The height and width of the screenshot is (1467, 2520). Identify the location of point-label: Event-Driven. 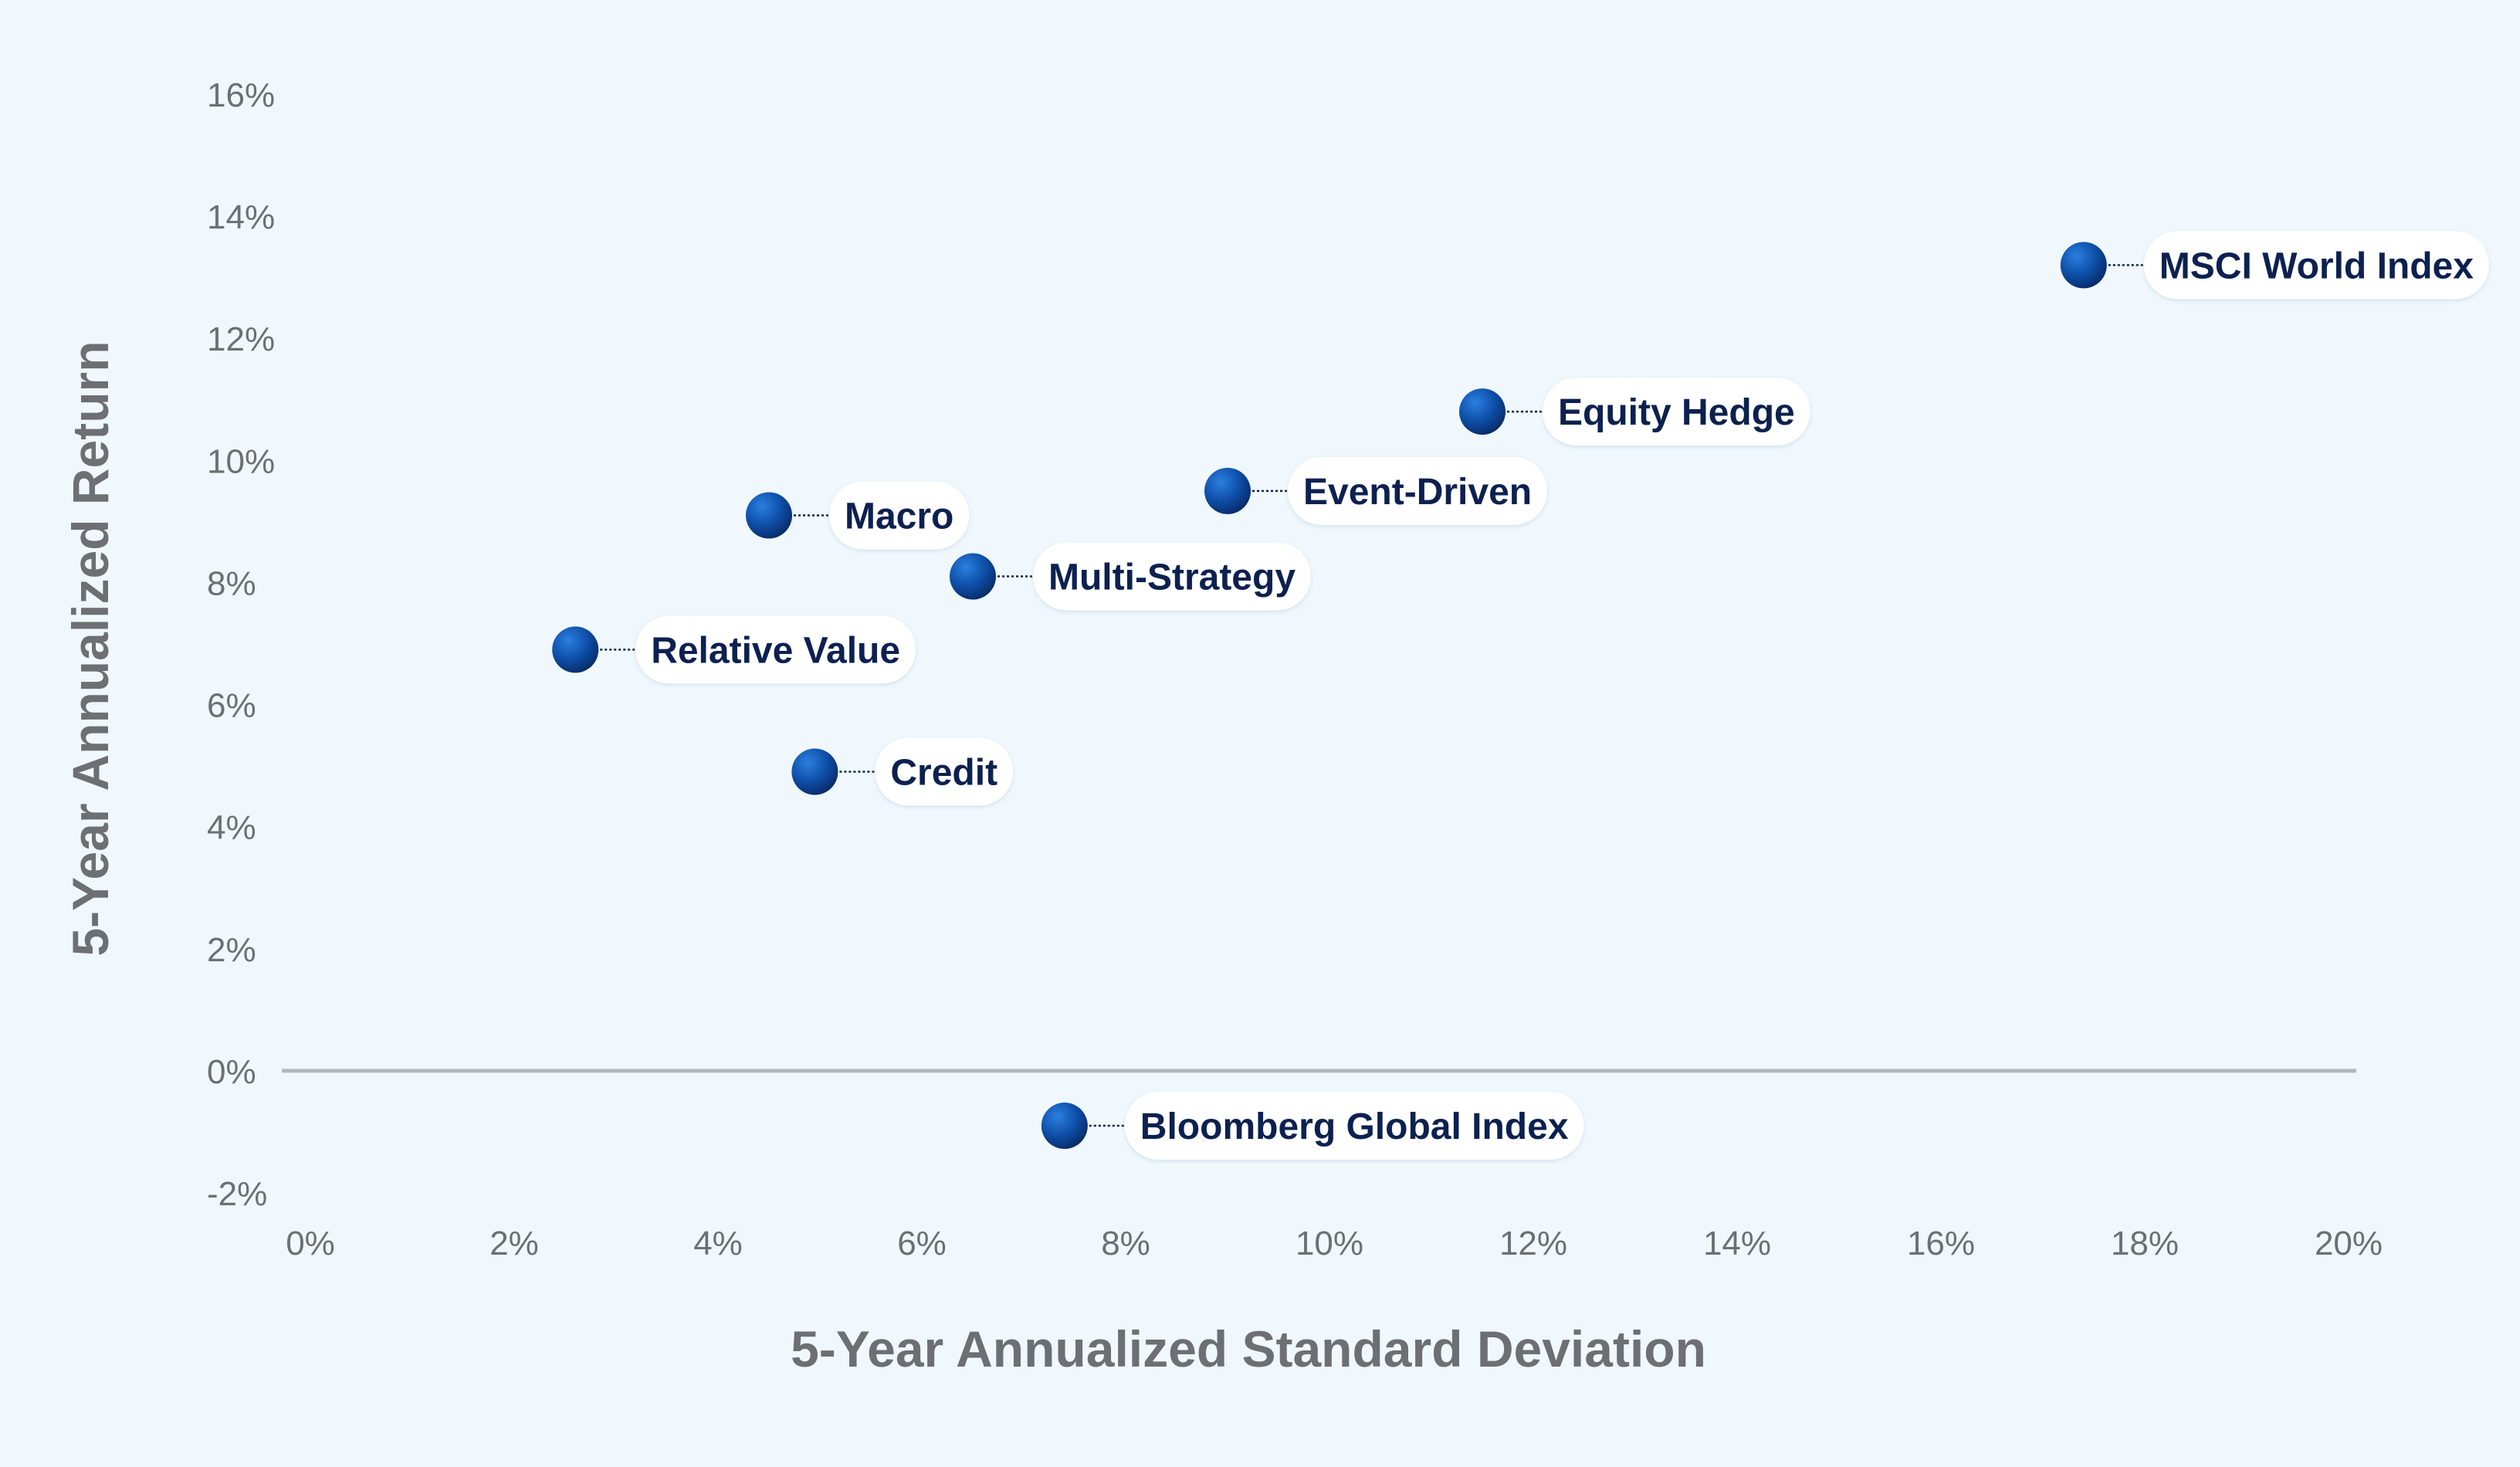
(1417, 492).